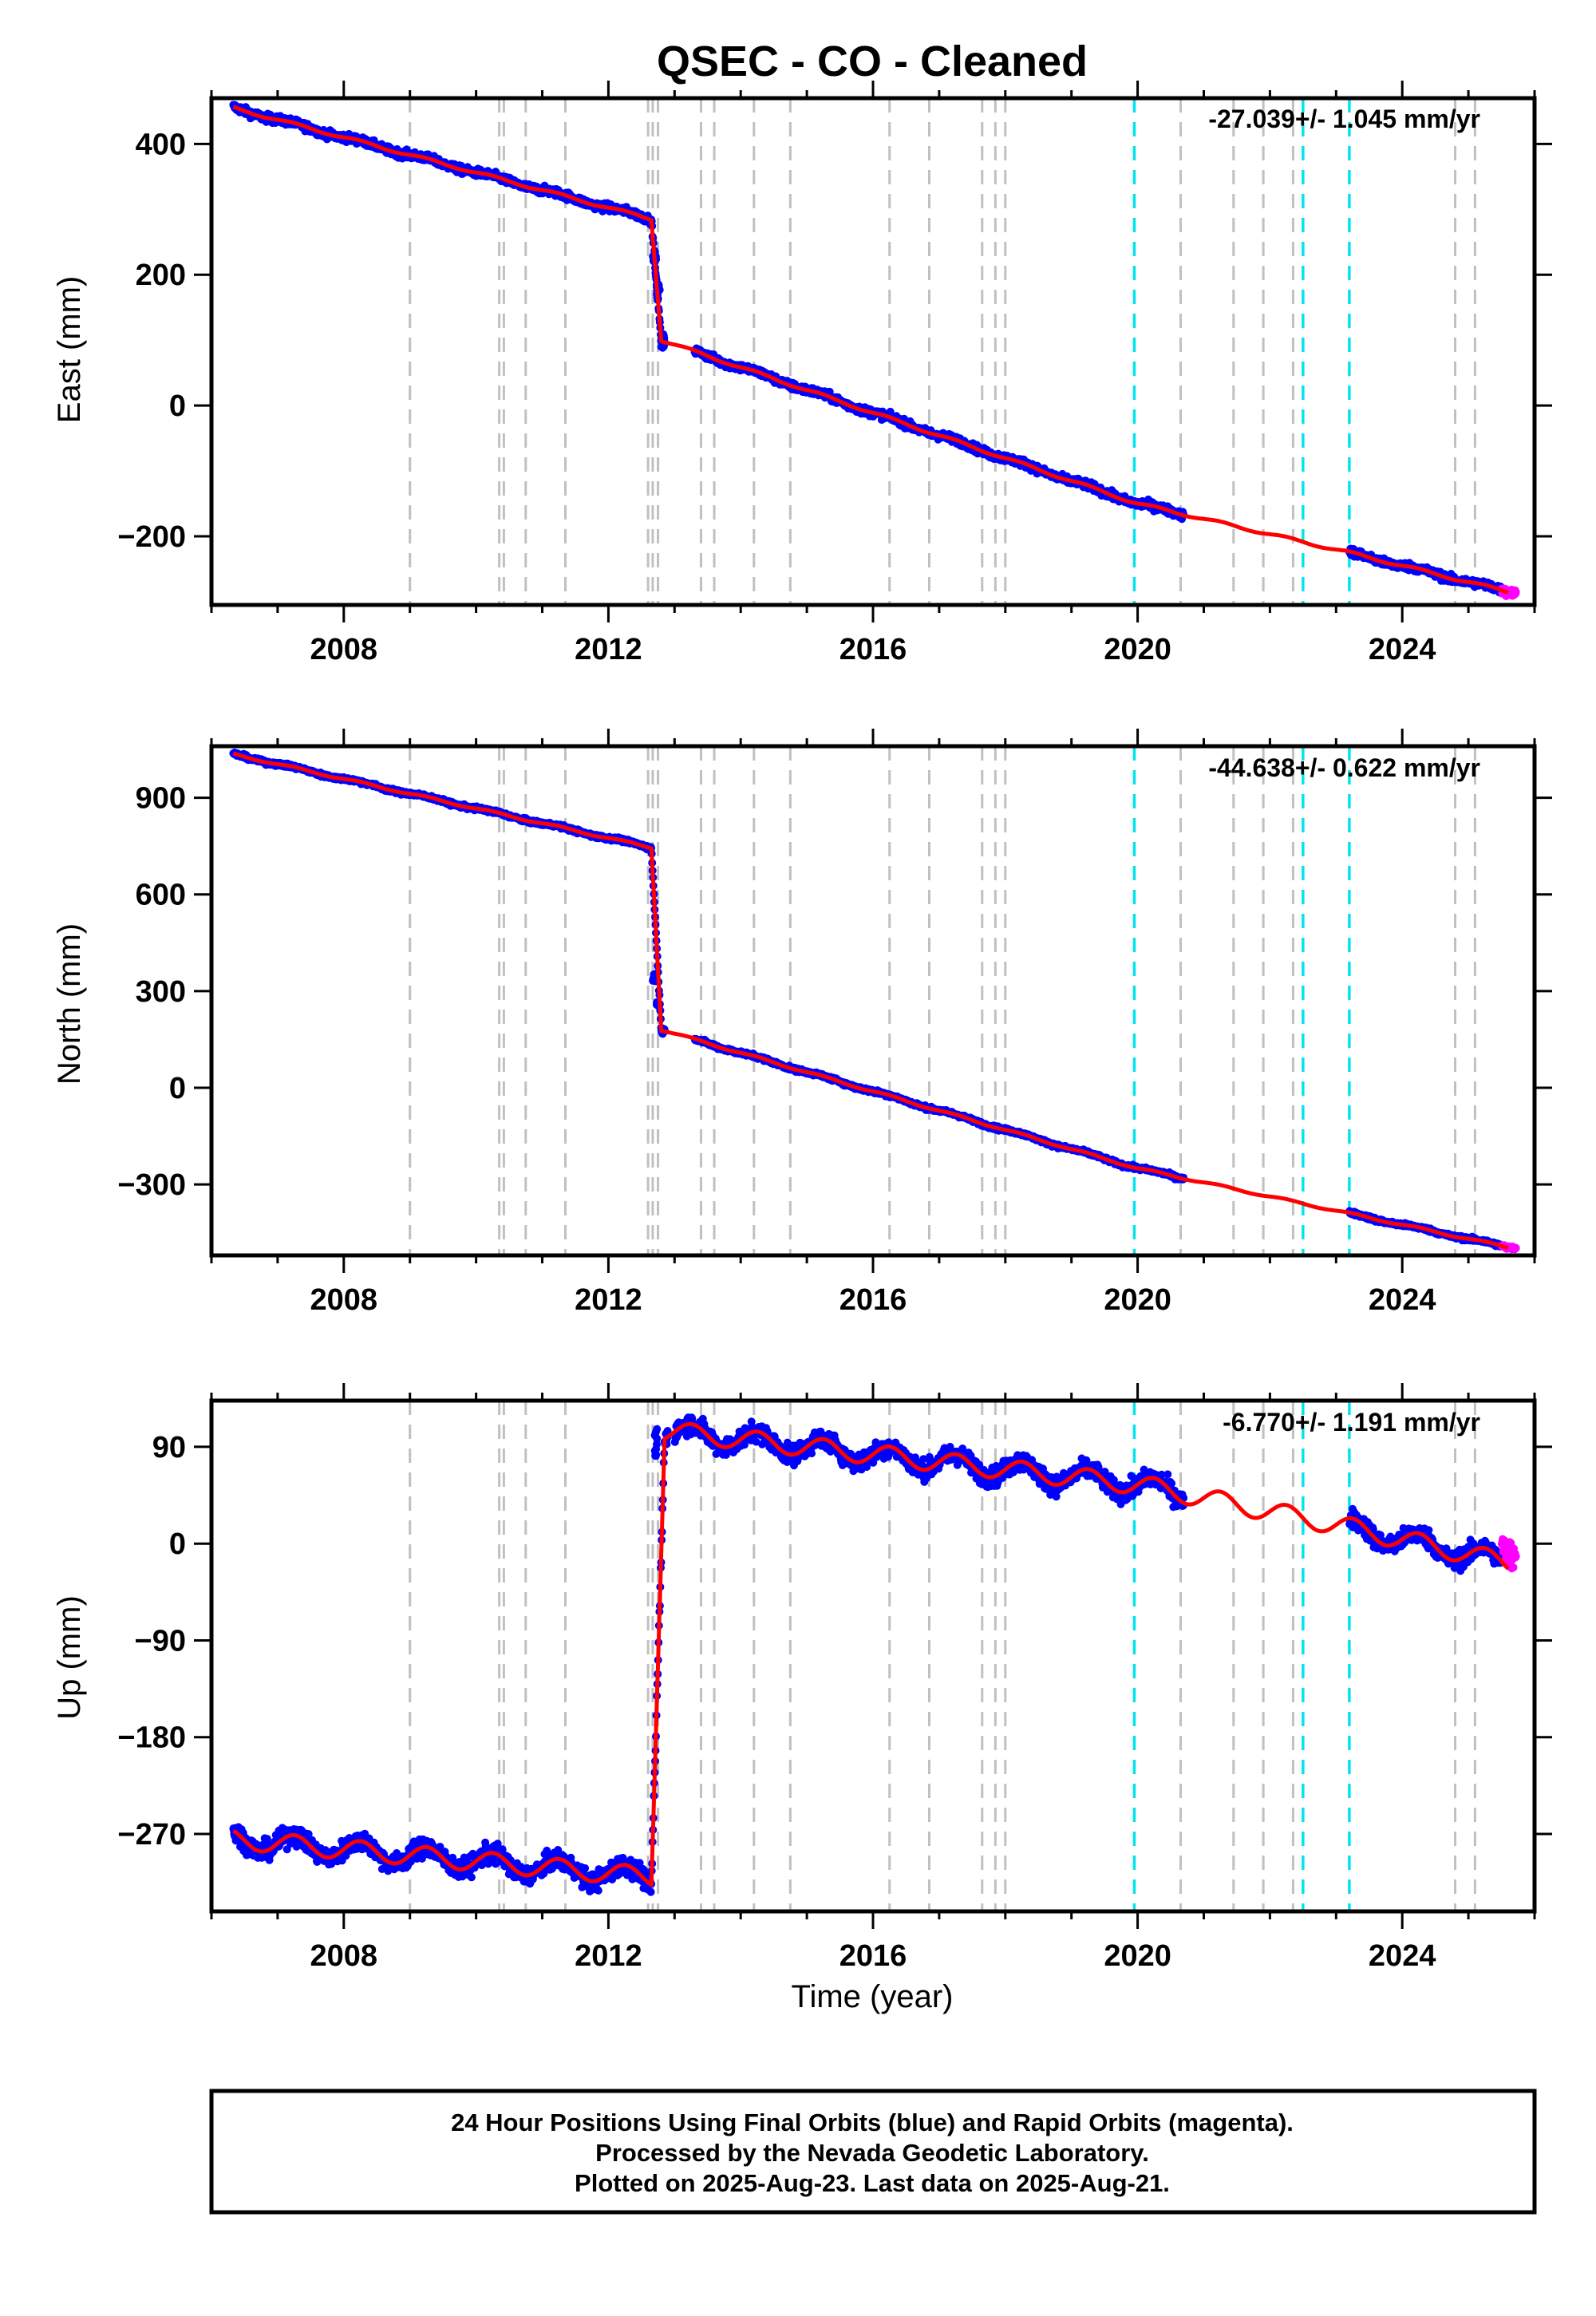 The height and width of the screenshot is (2316, 1596). What do you see at coordinates (608, 649) in the screenshot?
I see `x-tick-label: 2012` at bounding box center [608, 649].